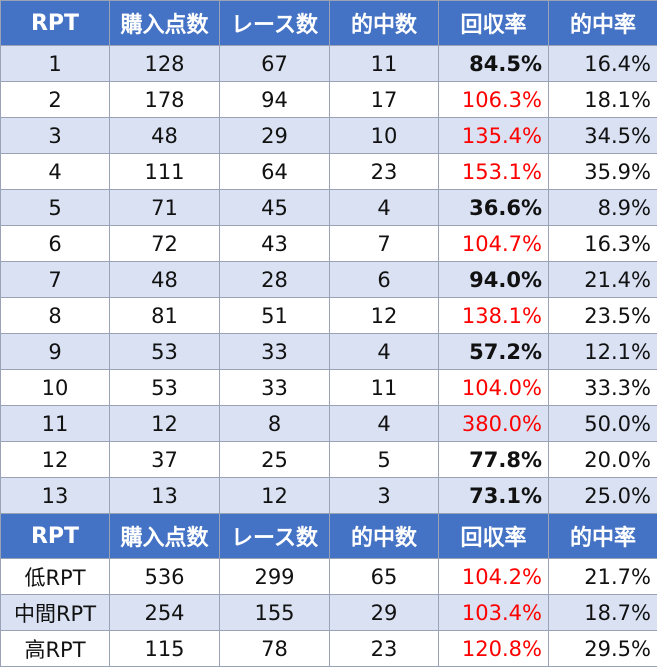 The width and height of the screenshot is (657, 667). I want to click on table-header-row: RPT 購入点数 レース数 的中数 回収率 的中率, so click(329, 23).